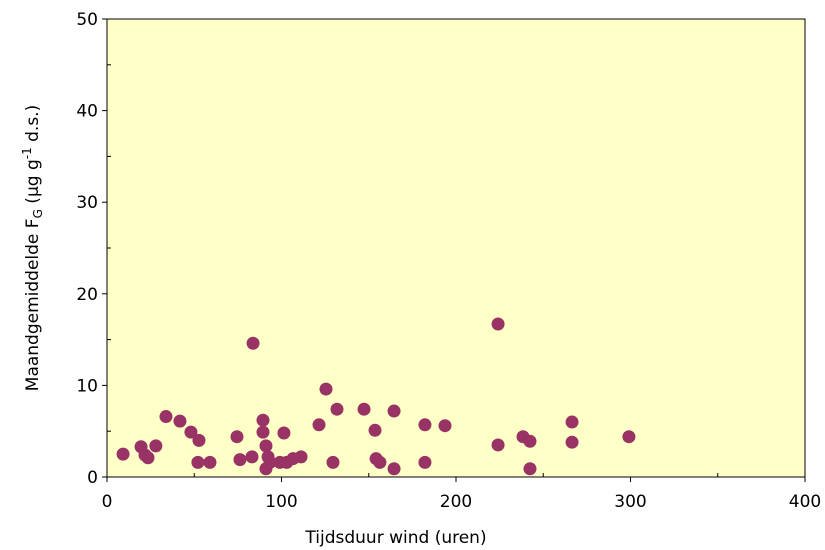 The height and width of the screenshot is (550, 825). I want to click on x-tick-label: 200, so click(456, 502).